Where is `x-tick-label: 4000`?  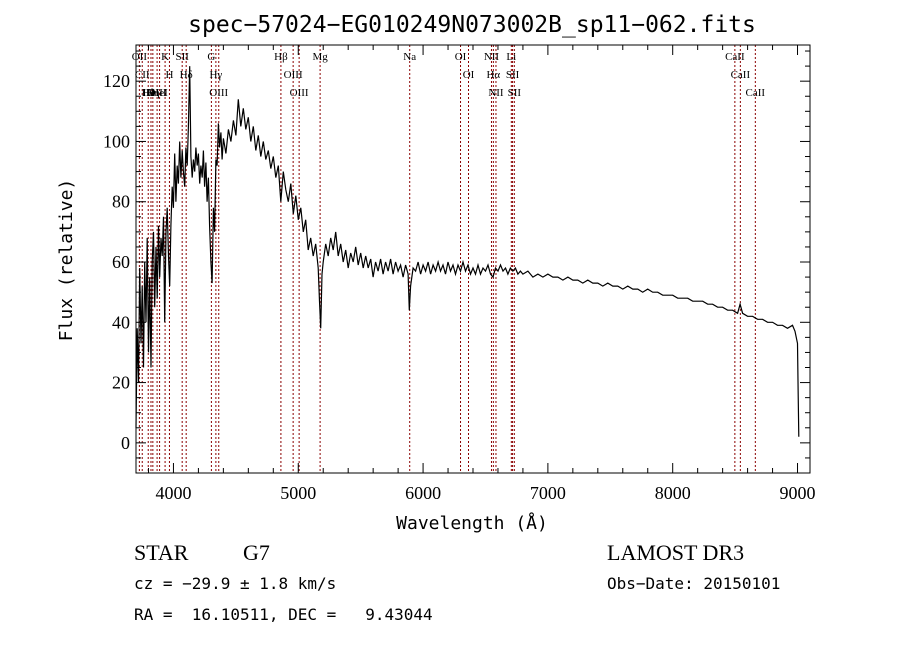 x-tick-label: 4000 is located at coordinates (173, 493).